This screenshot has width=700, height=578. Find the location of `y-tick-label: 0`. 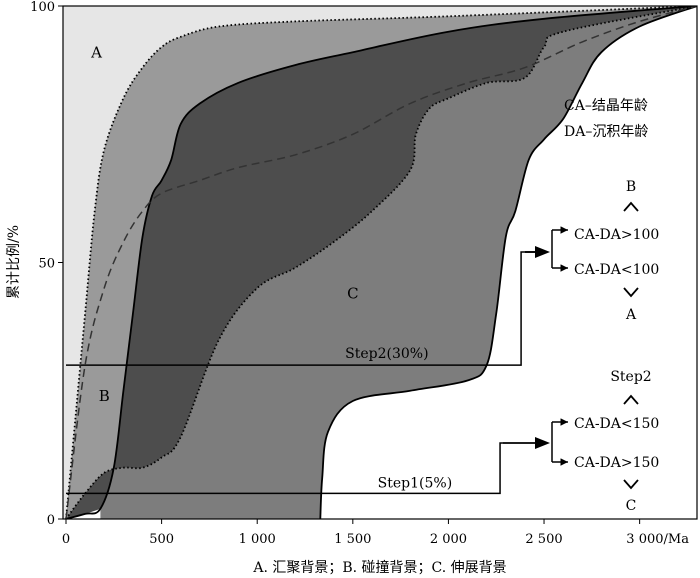

y-tick-label: 0 is located at coordinates (51, 520).